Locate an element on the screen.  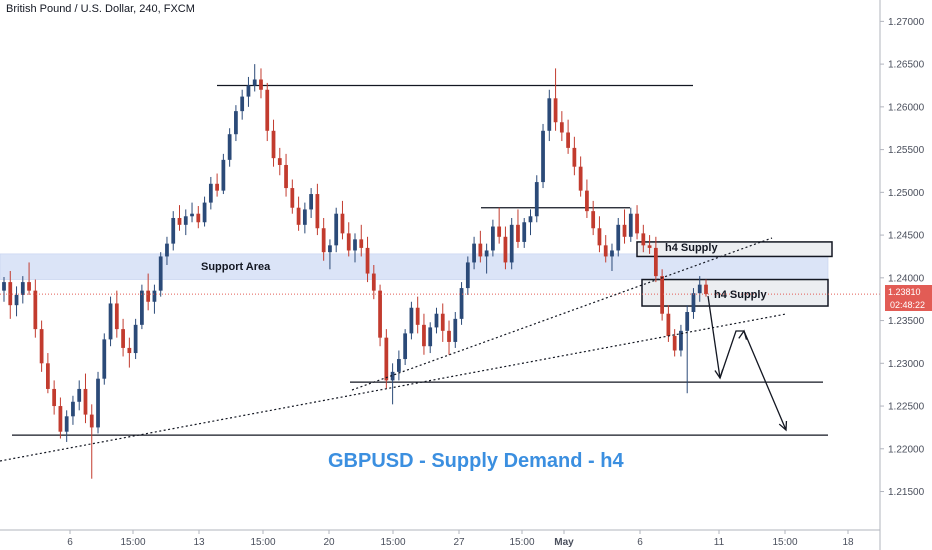
h4-supply-lower-zone is located at coordinates (735, 292).